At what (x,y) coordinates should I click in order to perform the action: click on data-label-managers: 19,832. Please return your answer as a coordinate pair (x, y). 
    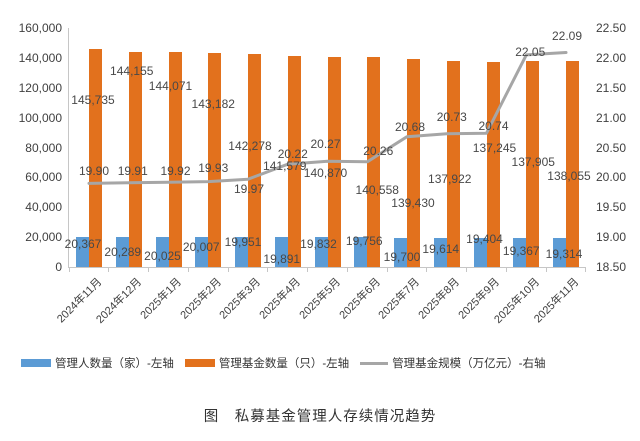
    Looking at the image, I should click on (318, 244).